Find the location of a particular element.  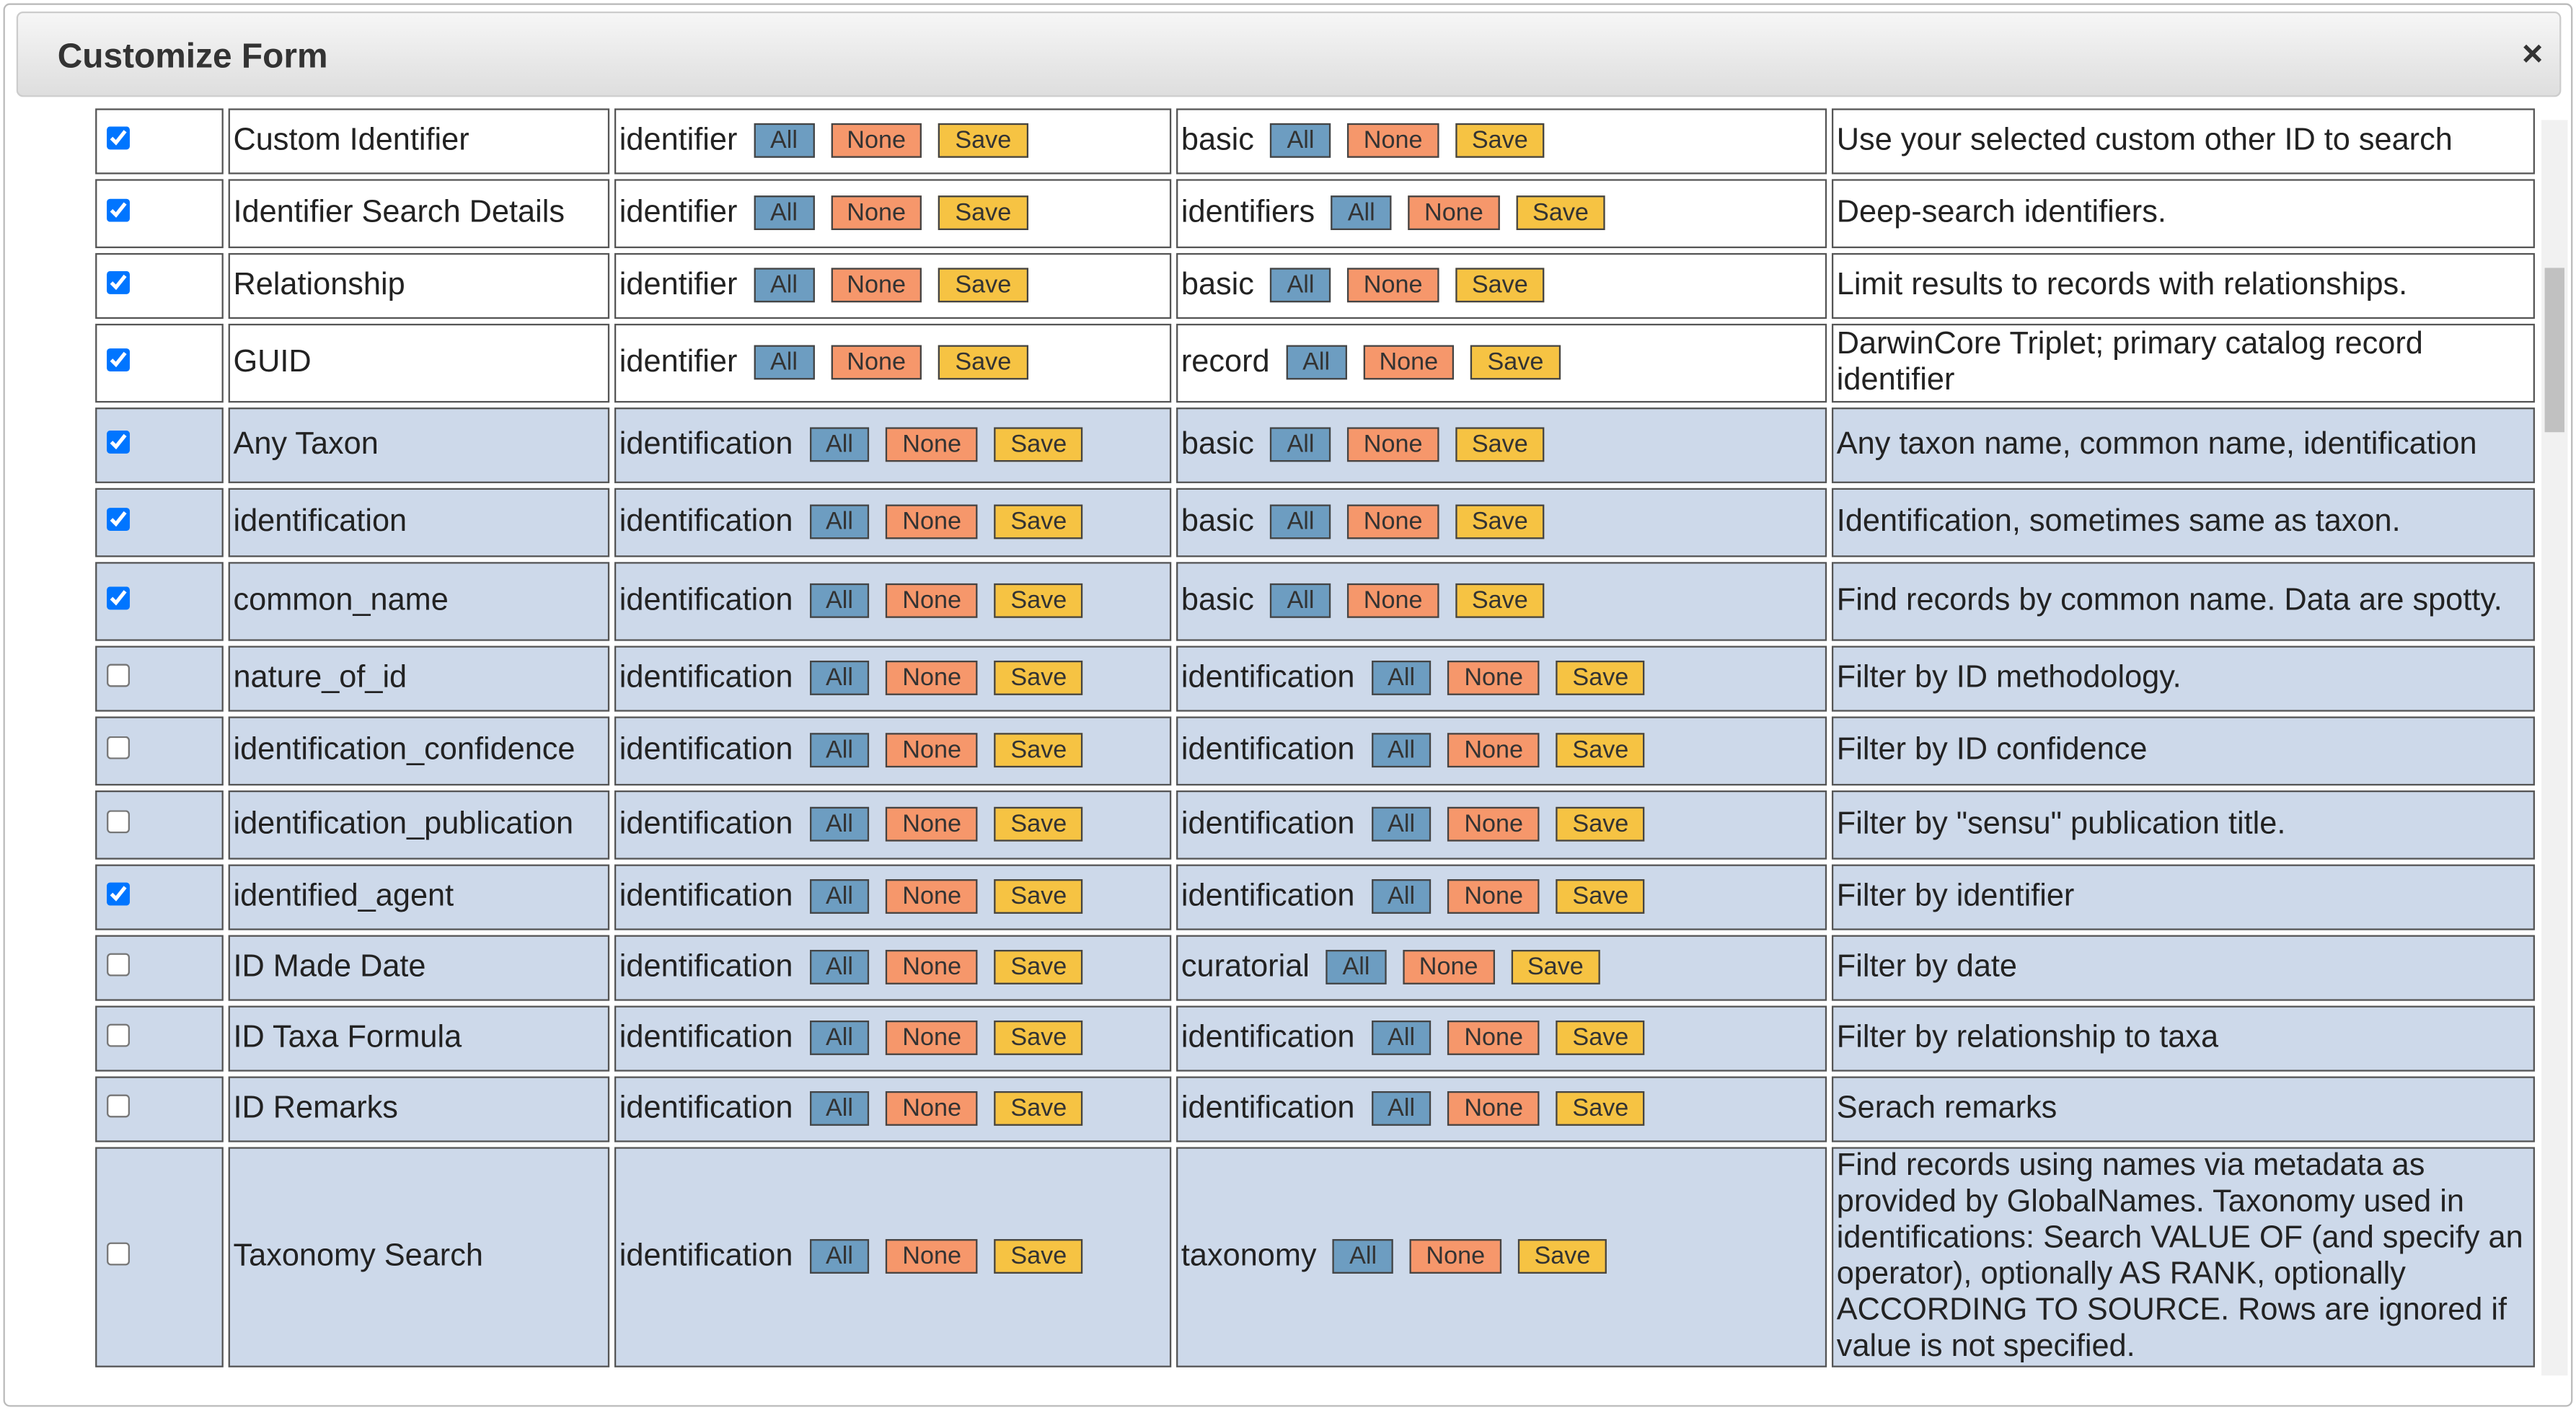

scrollbar is located at coordinates (2554, 748).